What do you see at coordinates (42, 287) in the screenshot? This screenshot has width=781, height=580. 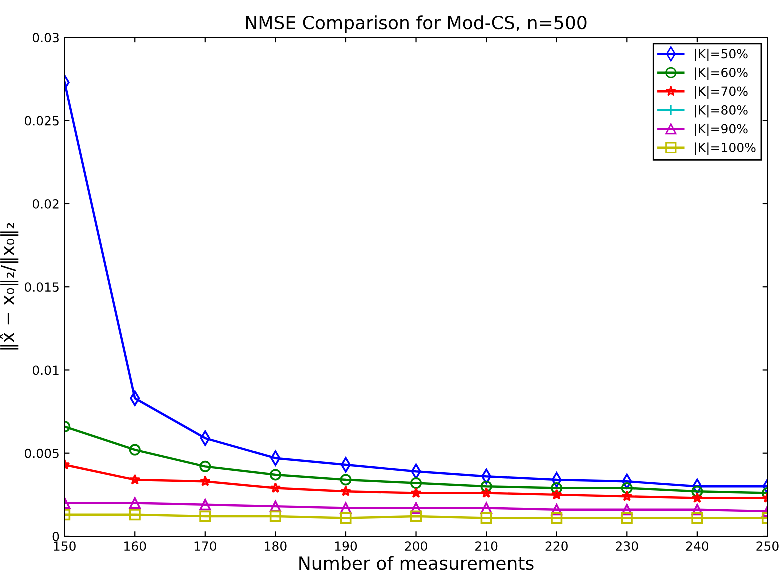 I see `y-tick-label: 0.015` at bounding box center [42, 287].